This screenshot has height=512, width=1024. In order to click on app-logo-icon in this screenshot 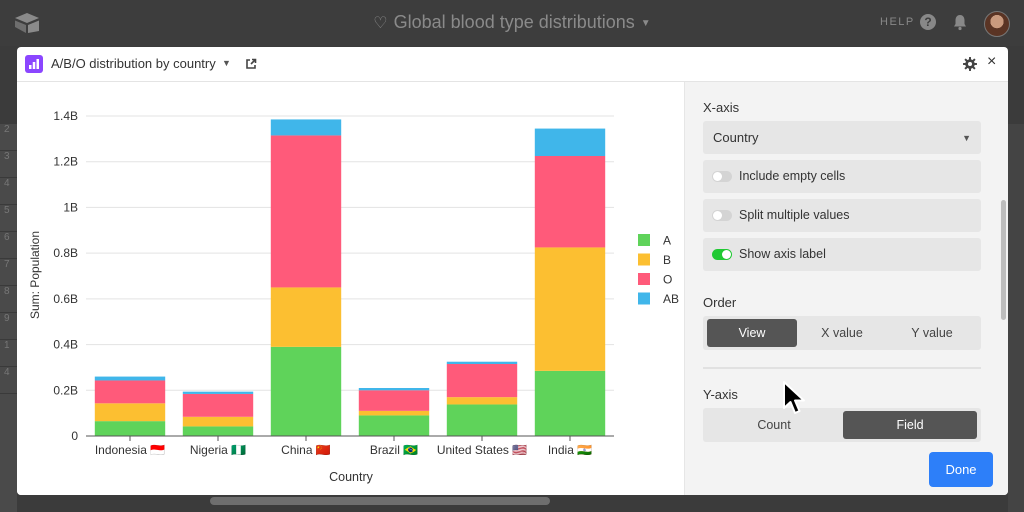, I will do `click(27, 23)`.